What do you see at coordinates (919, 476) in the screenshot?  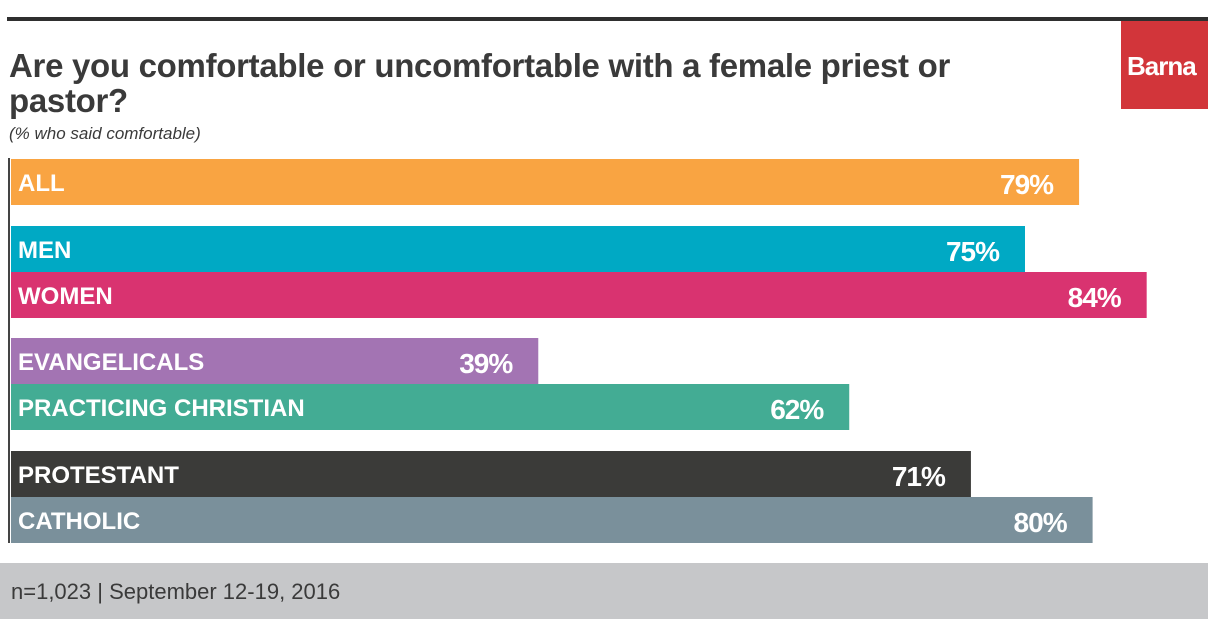 I see `value-label-protestant: 71%` at bounding box center [919, 476].